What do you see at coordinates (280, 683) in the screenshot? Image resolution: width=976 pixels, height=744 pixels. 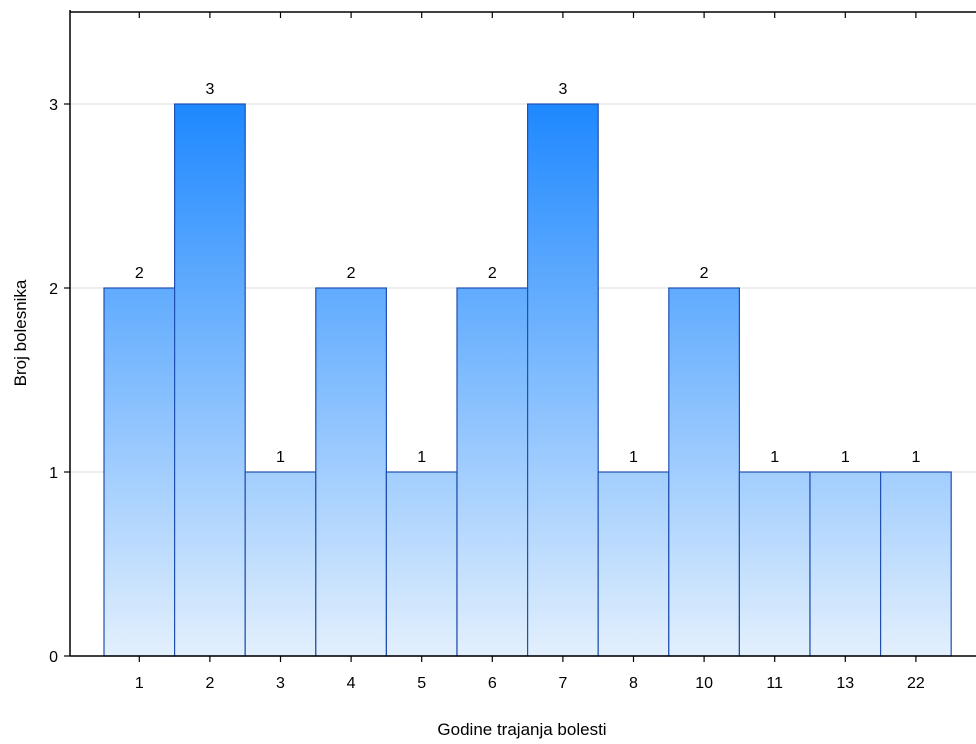 I see `x-tick-label: 3` at bounding box center [280, 683].